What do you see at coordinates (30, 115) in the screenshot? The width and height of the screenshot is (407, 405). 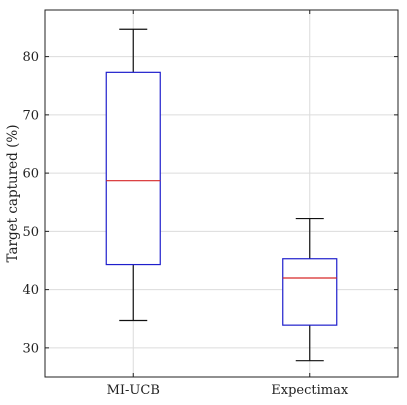 I see `y-tick-label-70: 70` at bounding box center [30, 115].